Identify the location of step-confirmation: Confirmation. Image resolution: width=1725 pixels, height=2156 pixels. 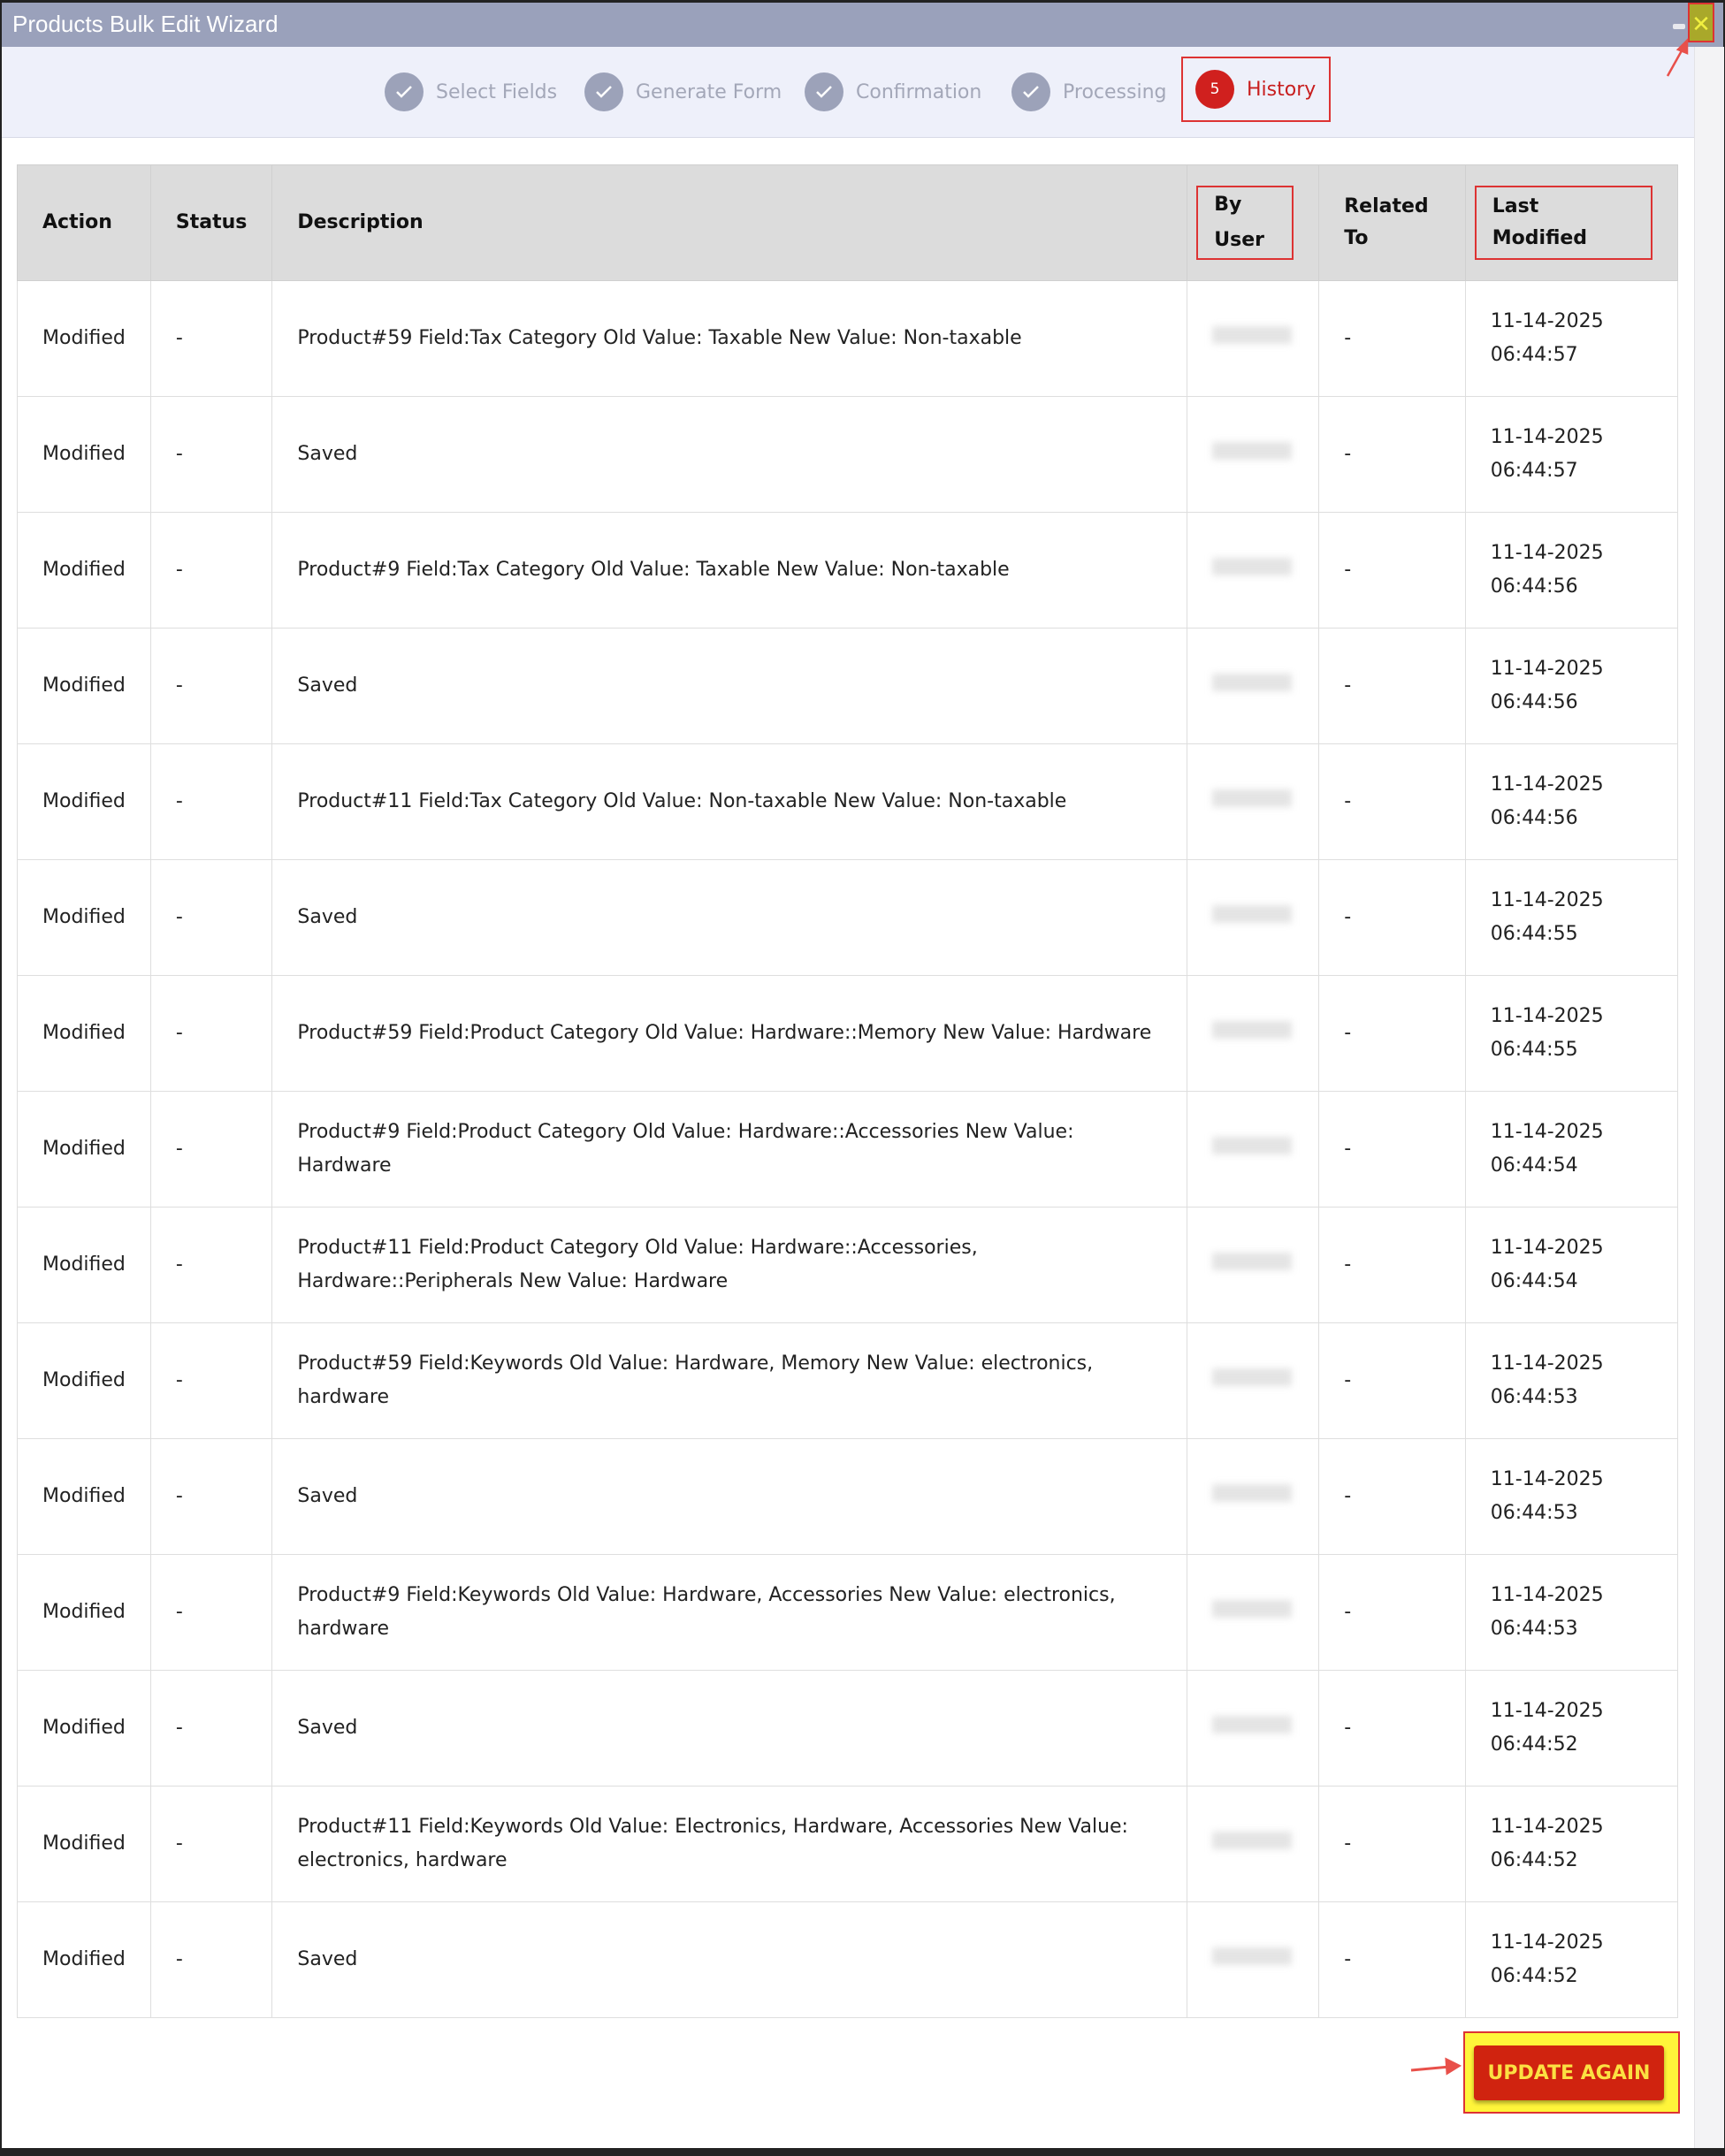
(893, 92).